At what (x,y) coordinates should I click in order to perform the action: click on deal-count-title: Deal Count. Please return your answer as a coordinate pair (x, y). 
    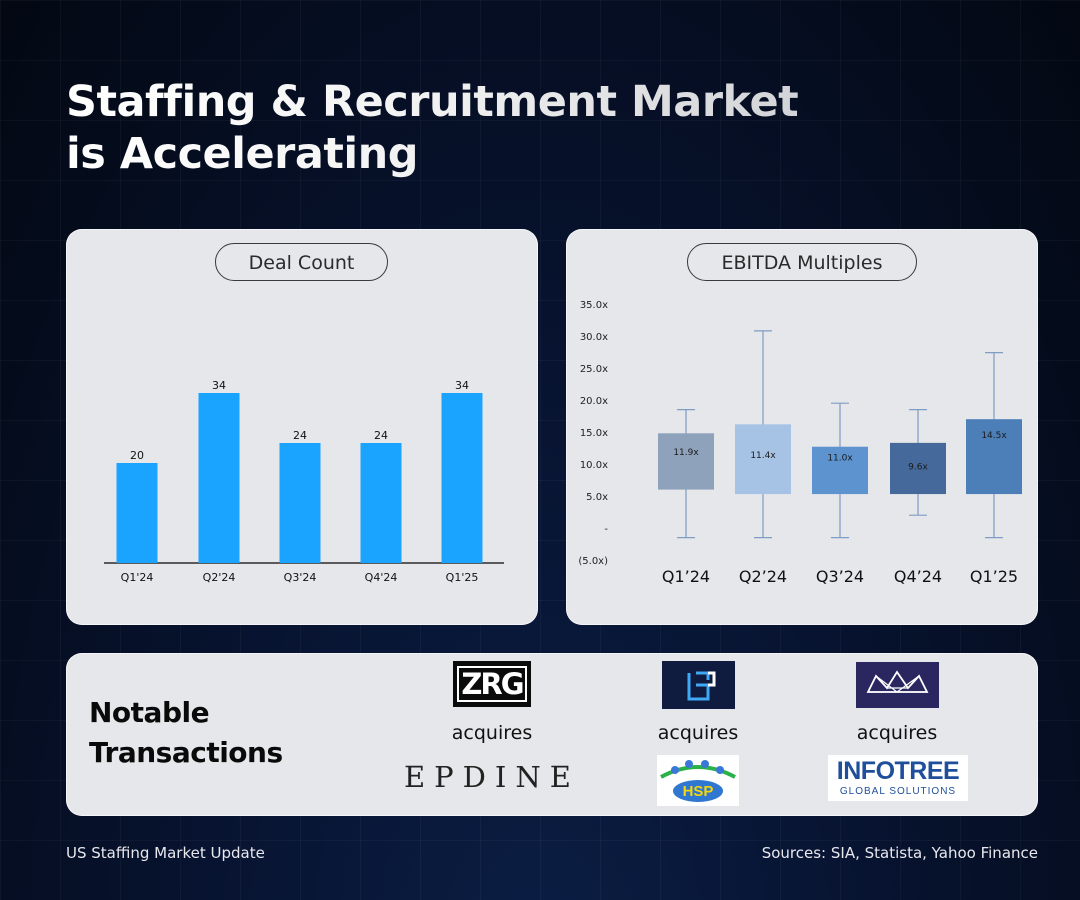
    Looking at the image, I should click on (301, 262).